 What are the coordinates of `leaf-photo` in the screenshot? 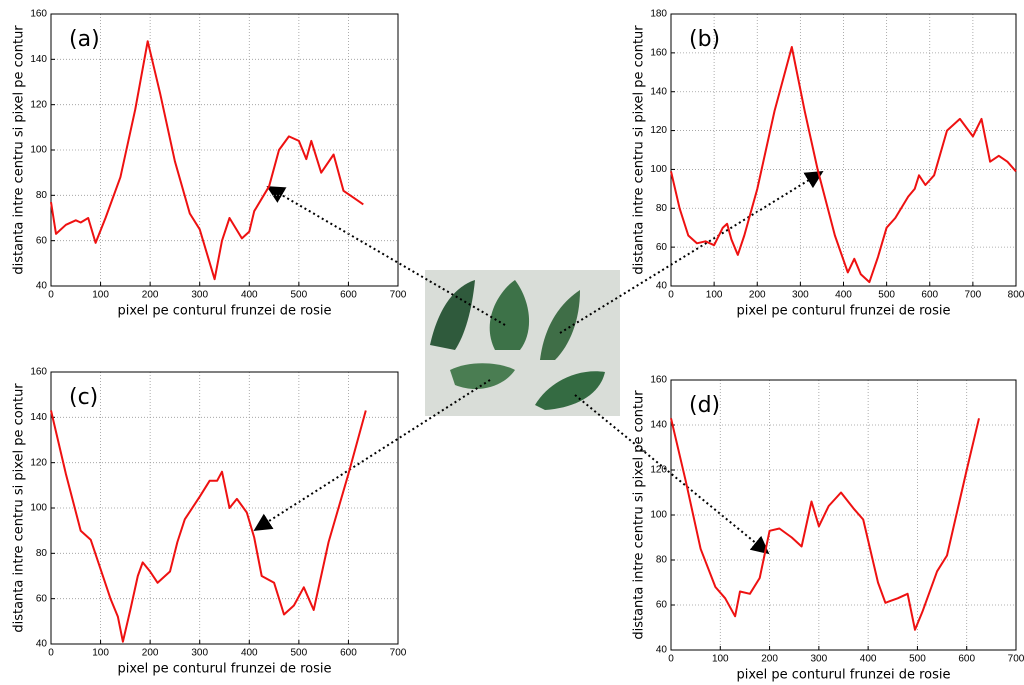 It's located at (522, 343).